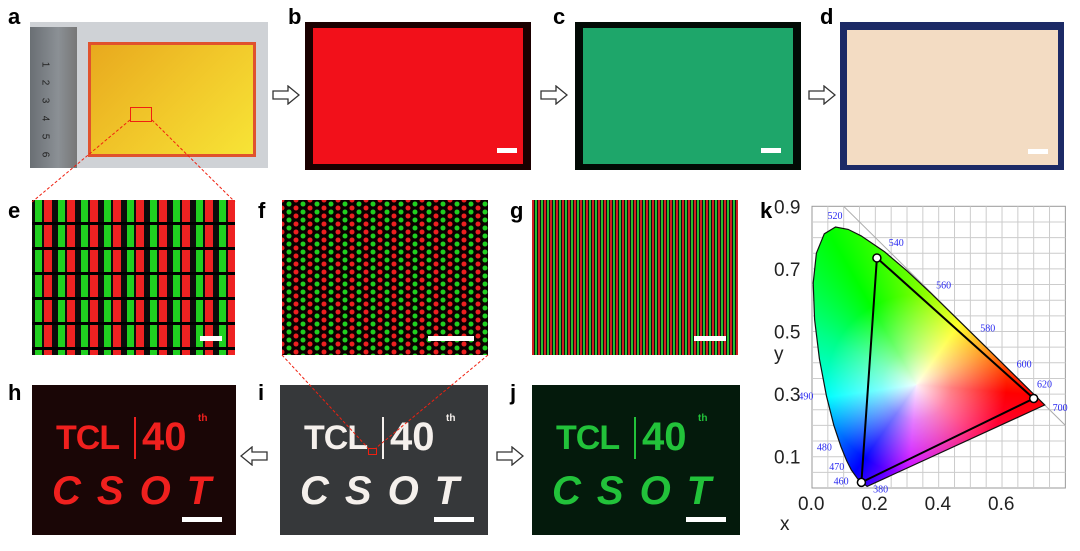 The image size is (1080, 551). What do you see at coordinates (688, 96) in the screenshot?
I see `panel-c-green-display` at bounding box center [688, 96].